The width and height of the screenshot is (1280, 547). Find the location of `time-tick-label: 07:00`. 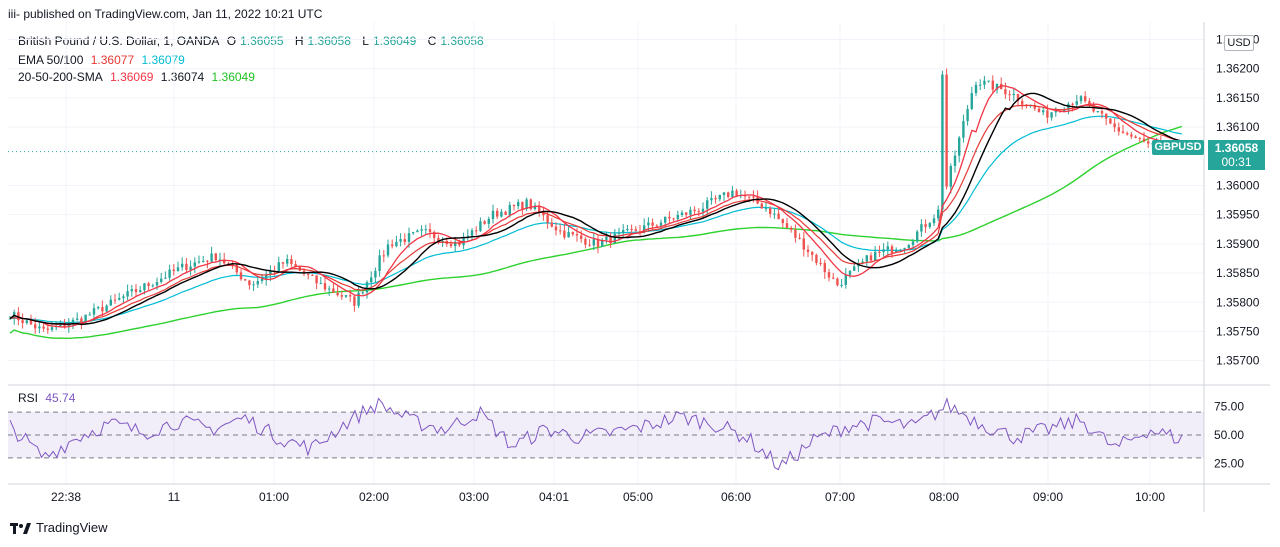

time-tick-label: 07:00 is located at coordinates (840, 497).